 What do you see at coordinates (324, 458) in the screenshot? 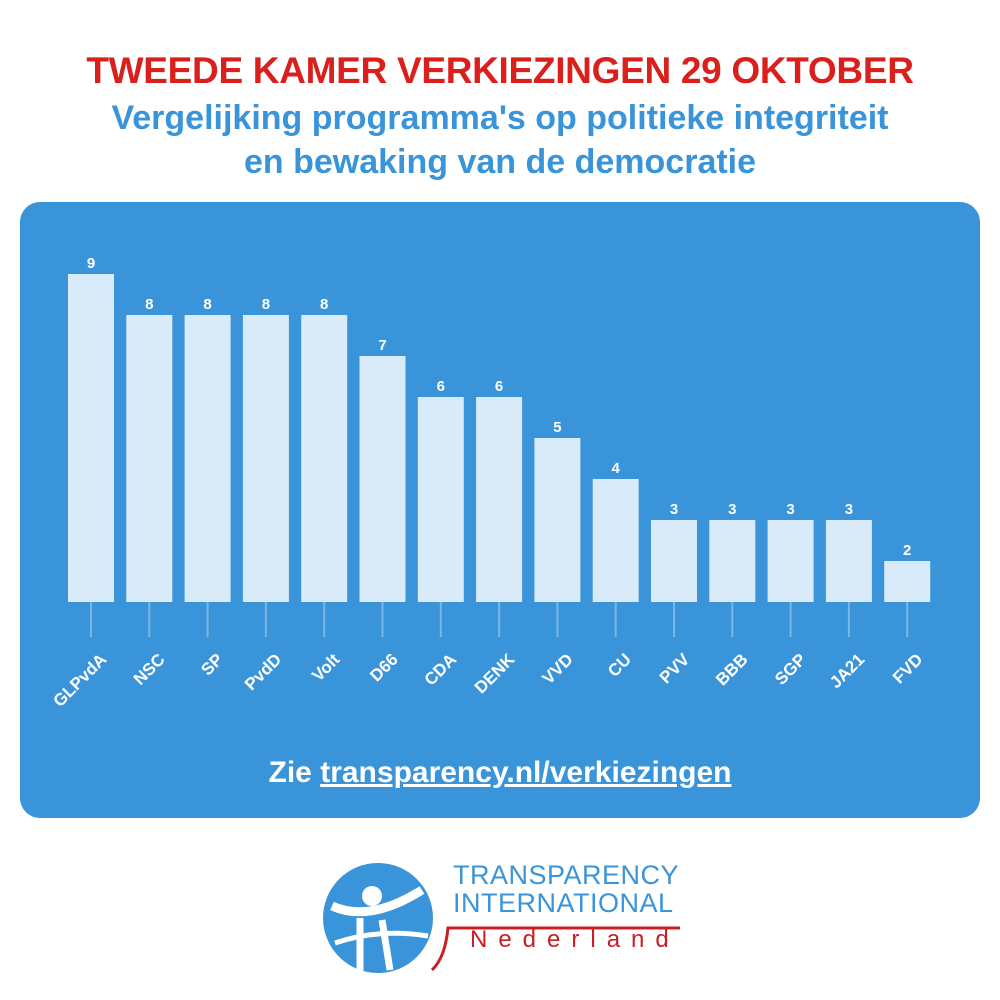
I see `bar-Volt` at bounding box center [324, 458].